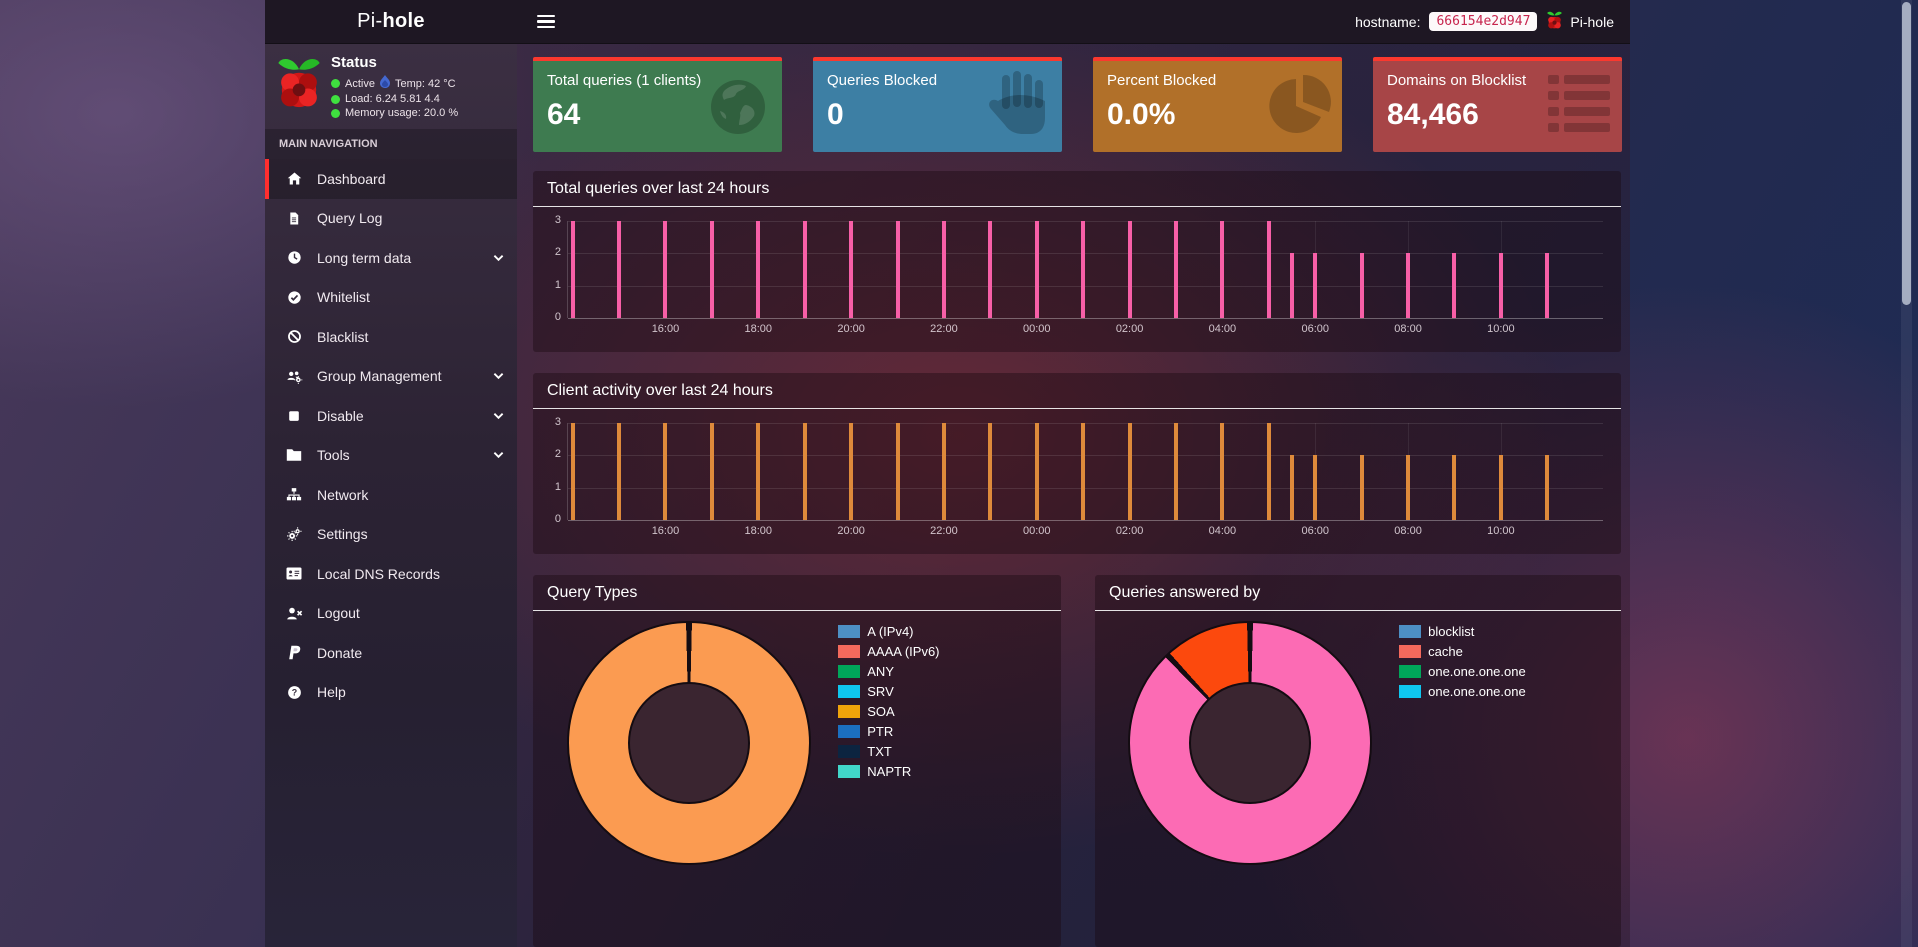  What do you see at coordinates (1507, 631) in the screenshot?
I see `legend-item: blocklist` at bounding box center [1507, 631].